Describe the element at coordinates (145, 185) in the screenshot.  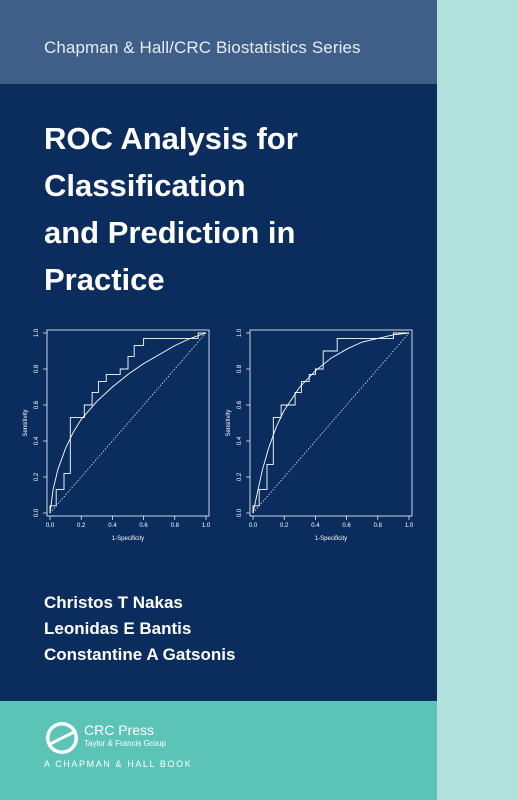
I see `title-line-2: Classification` at that location.